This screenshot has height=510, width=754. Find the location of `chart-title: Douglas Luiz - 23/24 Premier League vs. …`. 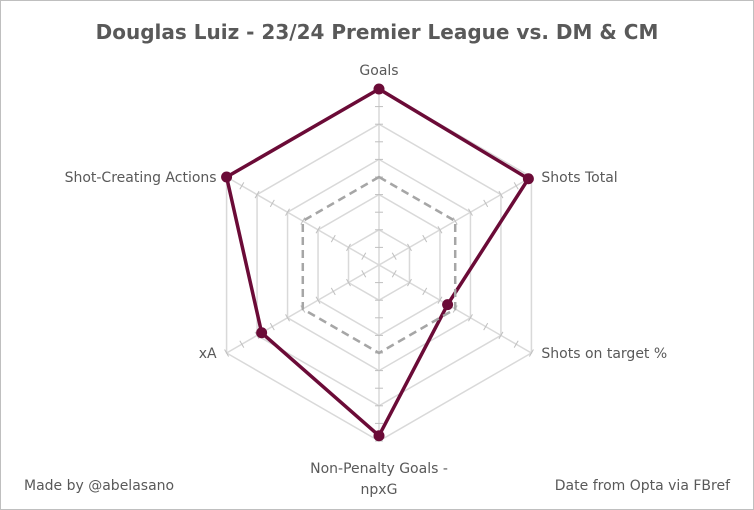

chart-title: Douglas Luiz - 23/24 Premier League vs. … is located at coordinates (377, 32).